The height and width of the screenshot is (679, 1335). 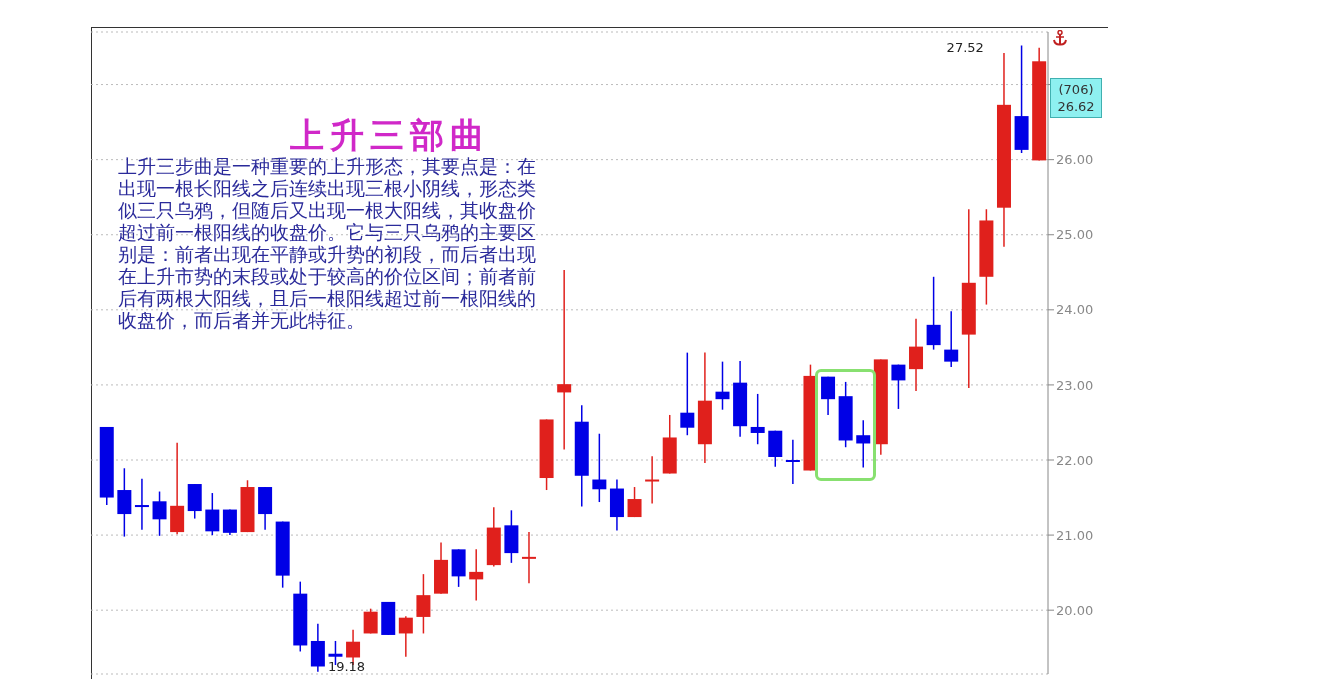 I want to click on y-tick-label: 25.00, so click(x=1075, y=235).